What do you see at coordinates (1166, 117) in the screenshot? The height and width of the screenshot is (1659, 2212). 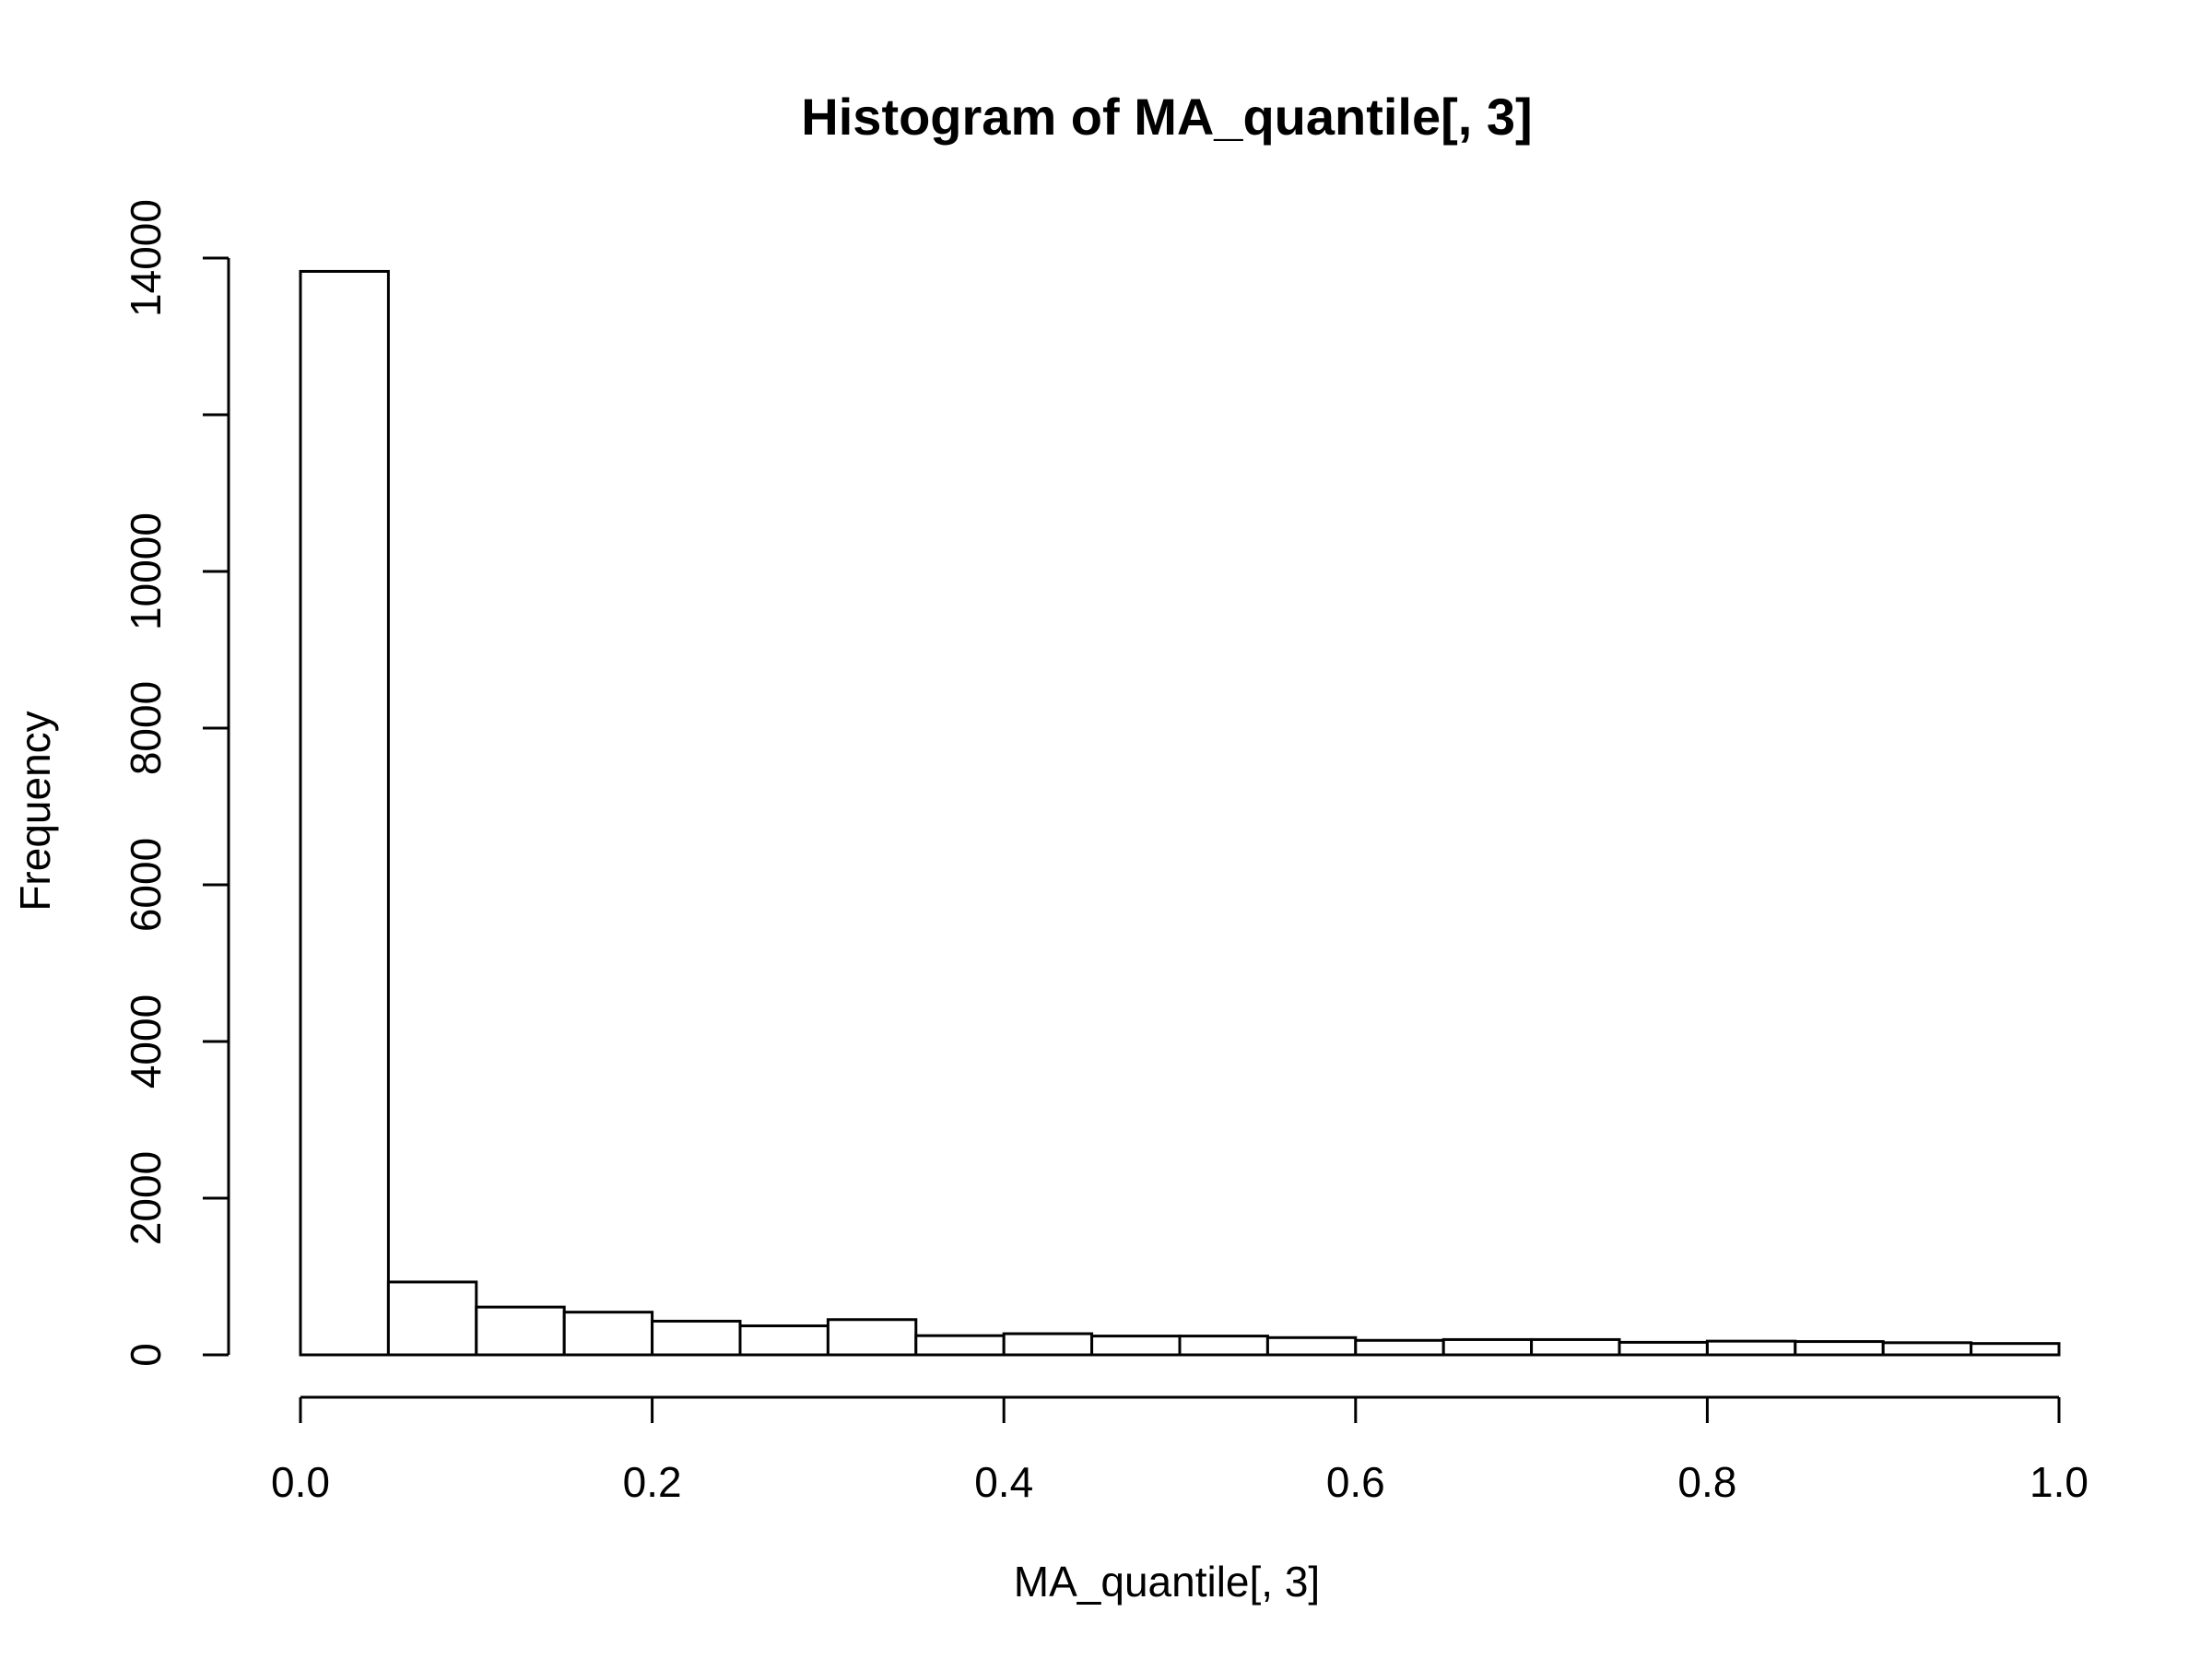 I see `chart-title: Histogram of MA_quantile[, 3]` at bounding box center [1166, 117].